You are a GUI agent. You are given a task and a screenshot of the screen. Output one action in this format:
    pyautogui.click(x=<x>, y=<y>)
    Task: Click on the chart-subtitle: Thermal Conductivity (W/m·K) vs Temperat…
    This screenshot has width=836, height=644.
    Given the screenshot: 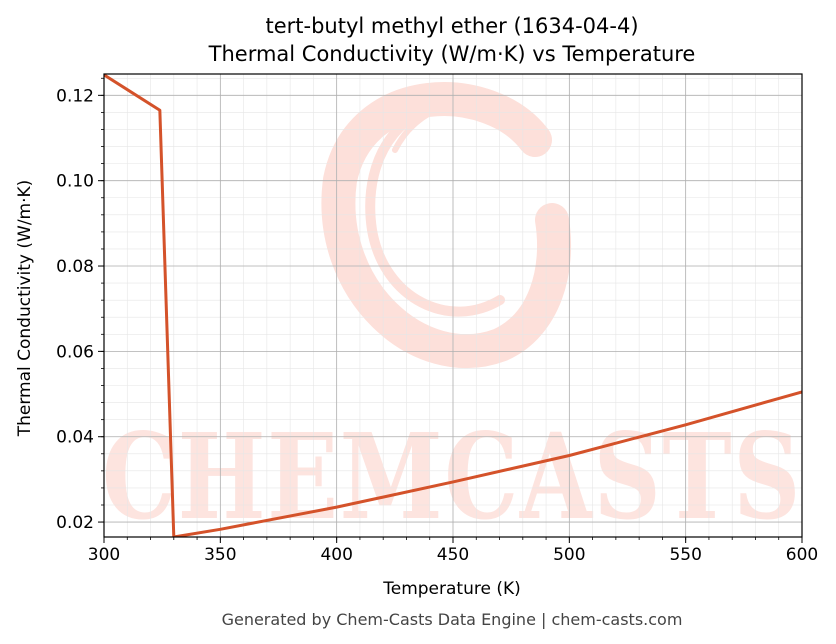 What is the action you would take?
    pyautogui.click(x=452, y=54)
    